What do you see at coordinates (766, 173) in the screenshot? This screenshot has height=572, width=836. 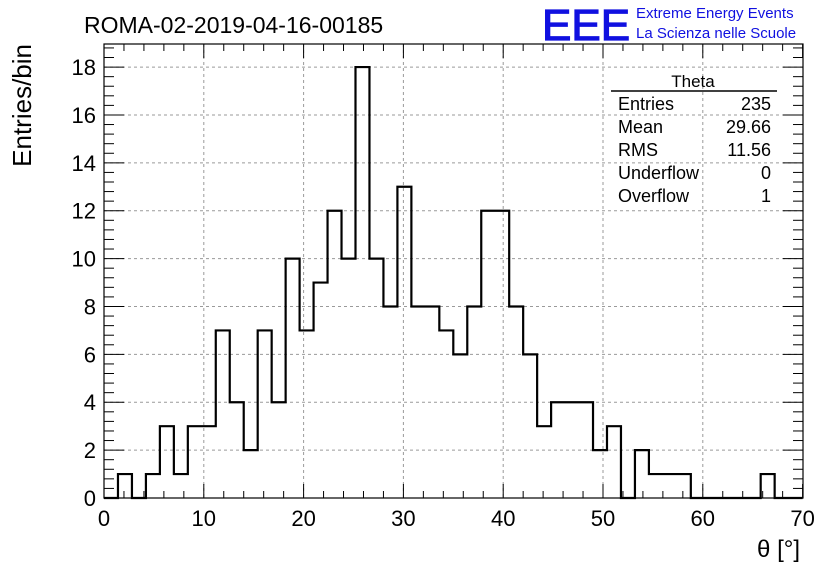 I see `stats-row-value: 0` at bounding box center [766, 173].